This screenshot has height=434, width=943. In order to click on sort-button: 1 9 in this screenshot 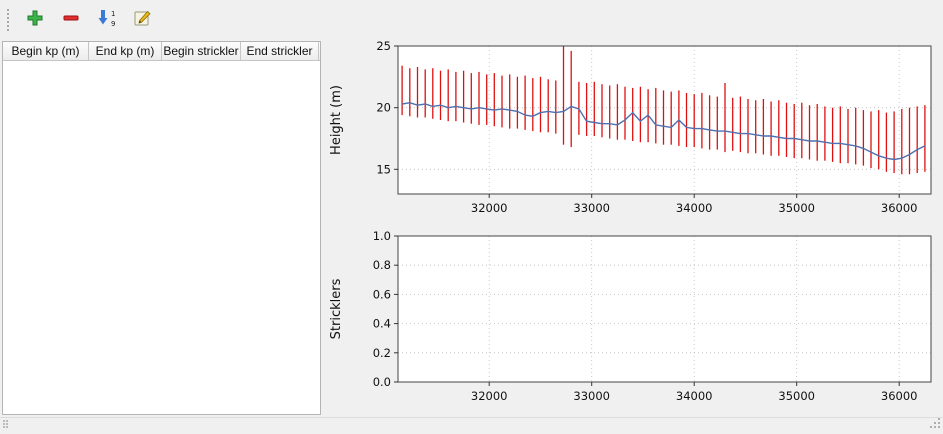, I will do `click(107, 20)`.